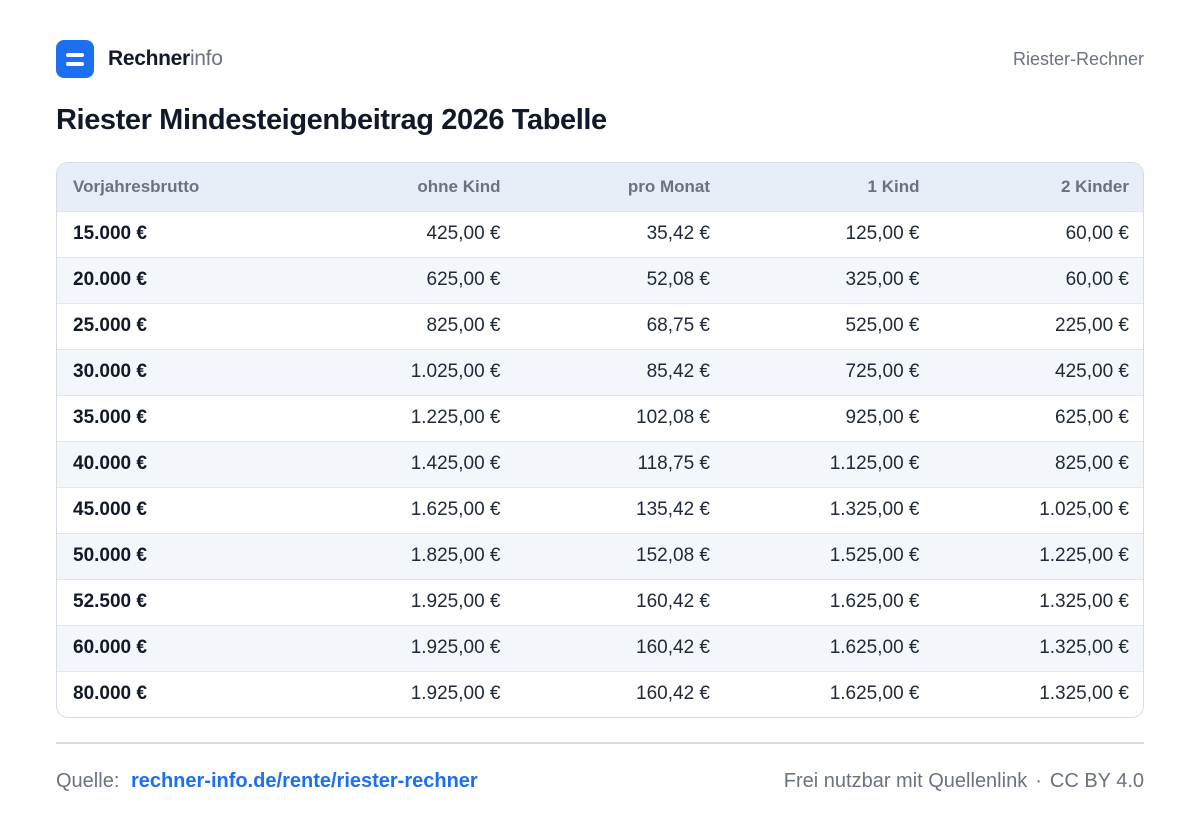  Describe the element at coordinates (678, 233) in the screenshot. I see `amount-cell: 35,42 €` at that location.